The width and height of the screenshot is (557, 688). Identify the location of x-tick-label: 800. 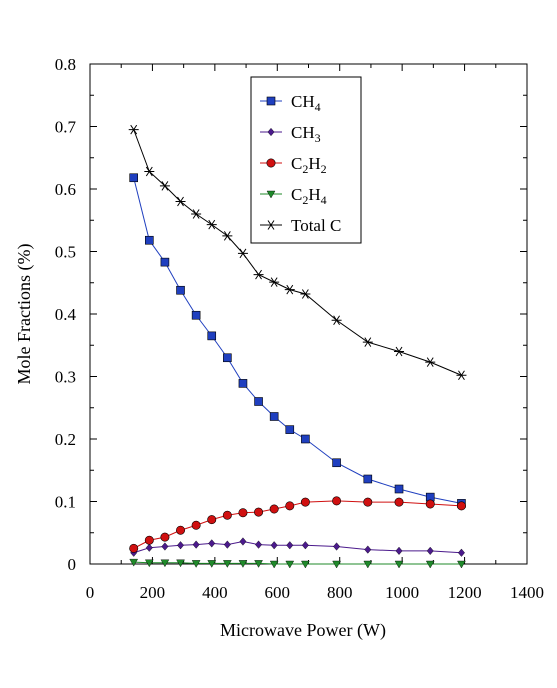
(340, 592).